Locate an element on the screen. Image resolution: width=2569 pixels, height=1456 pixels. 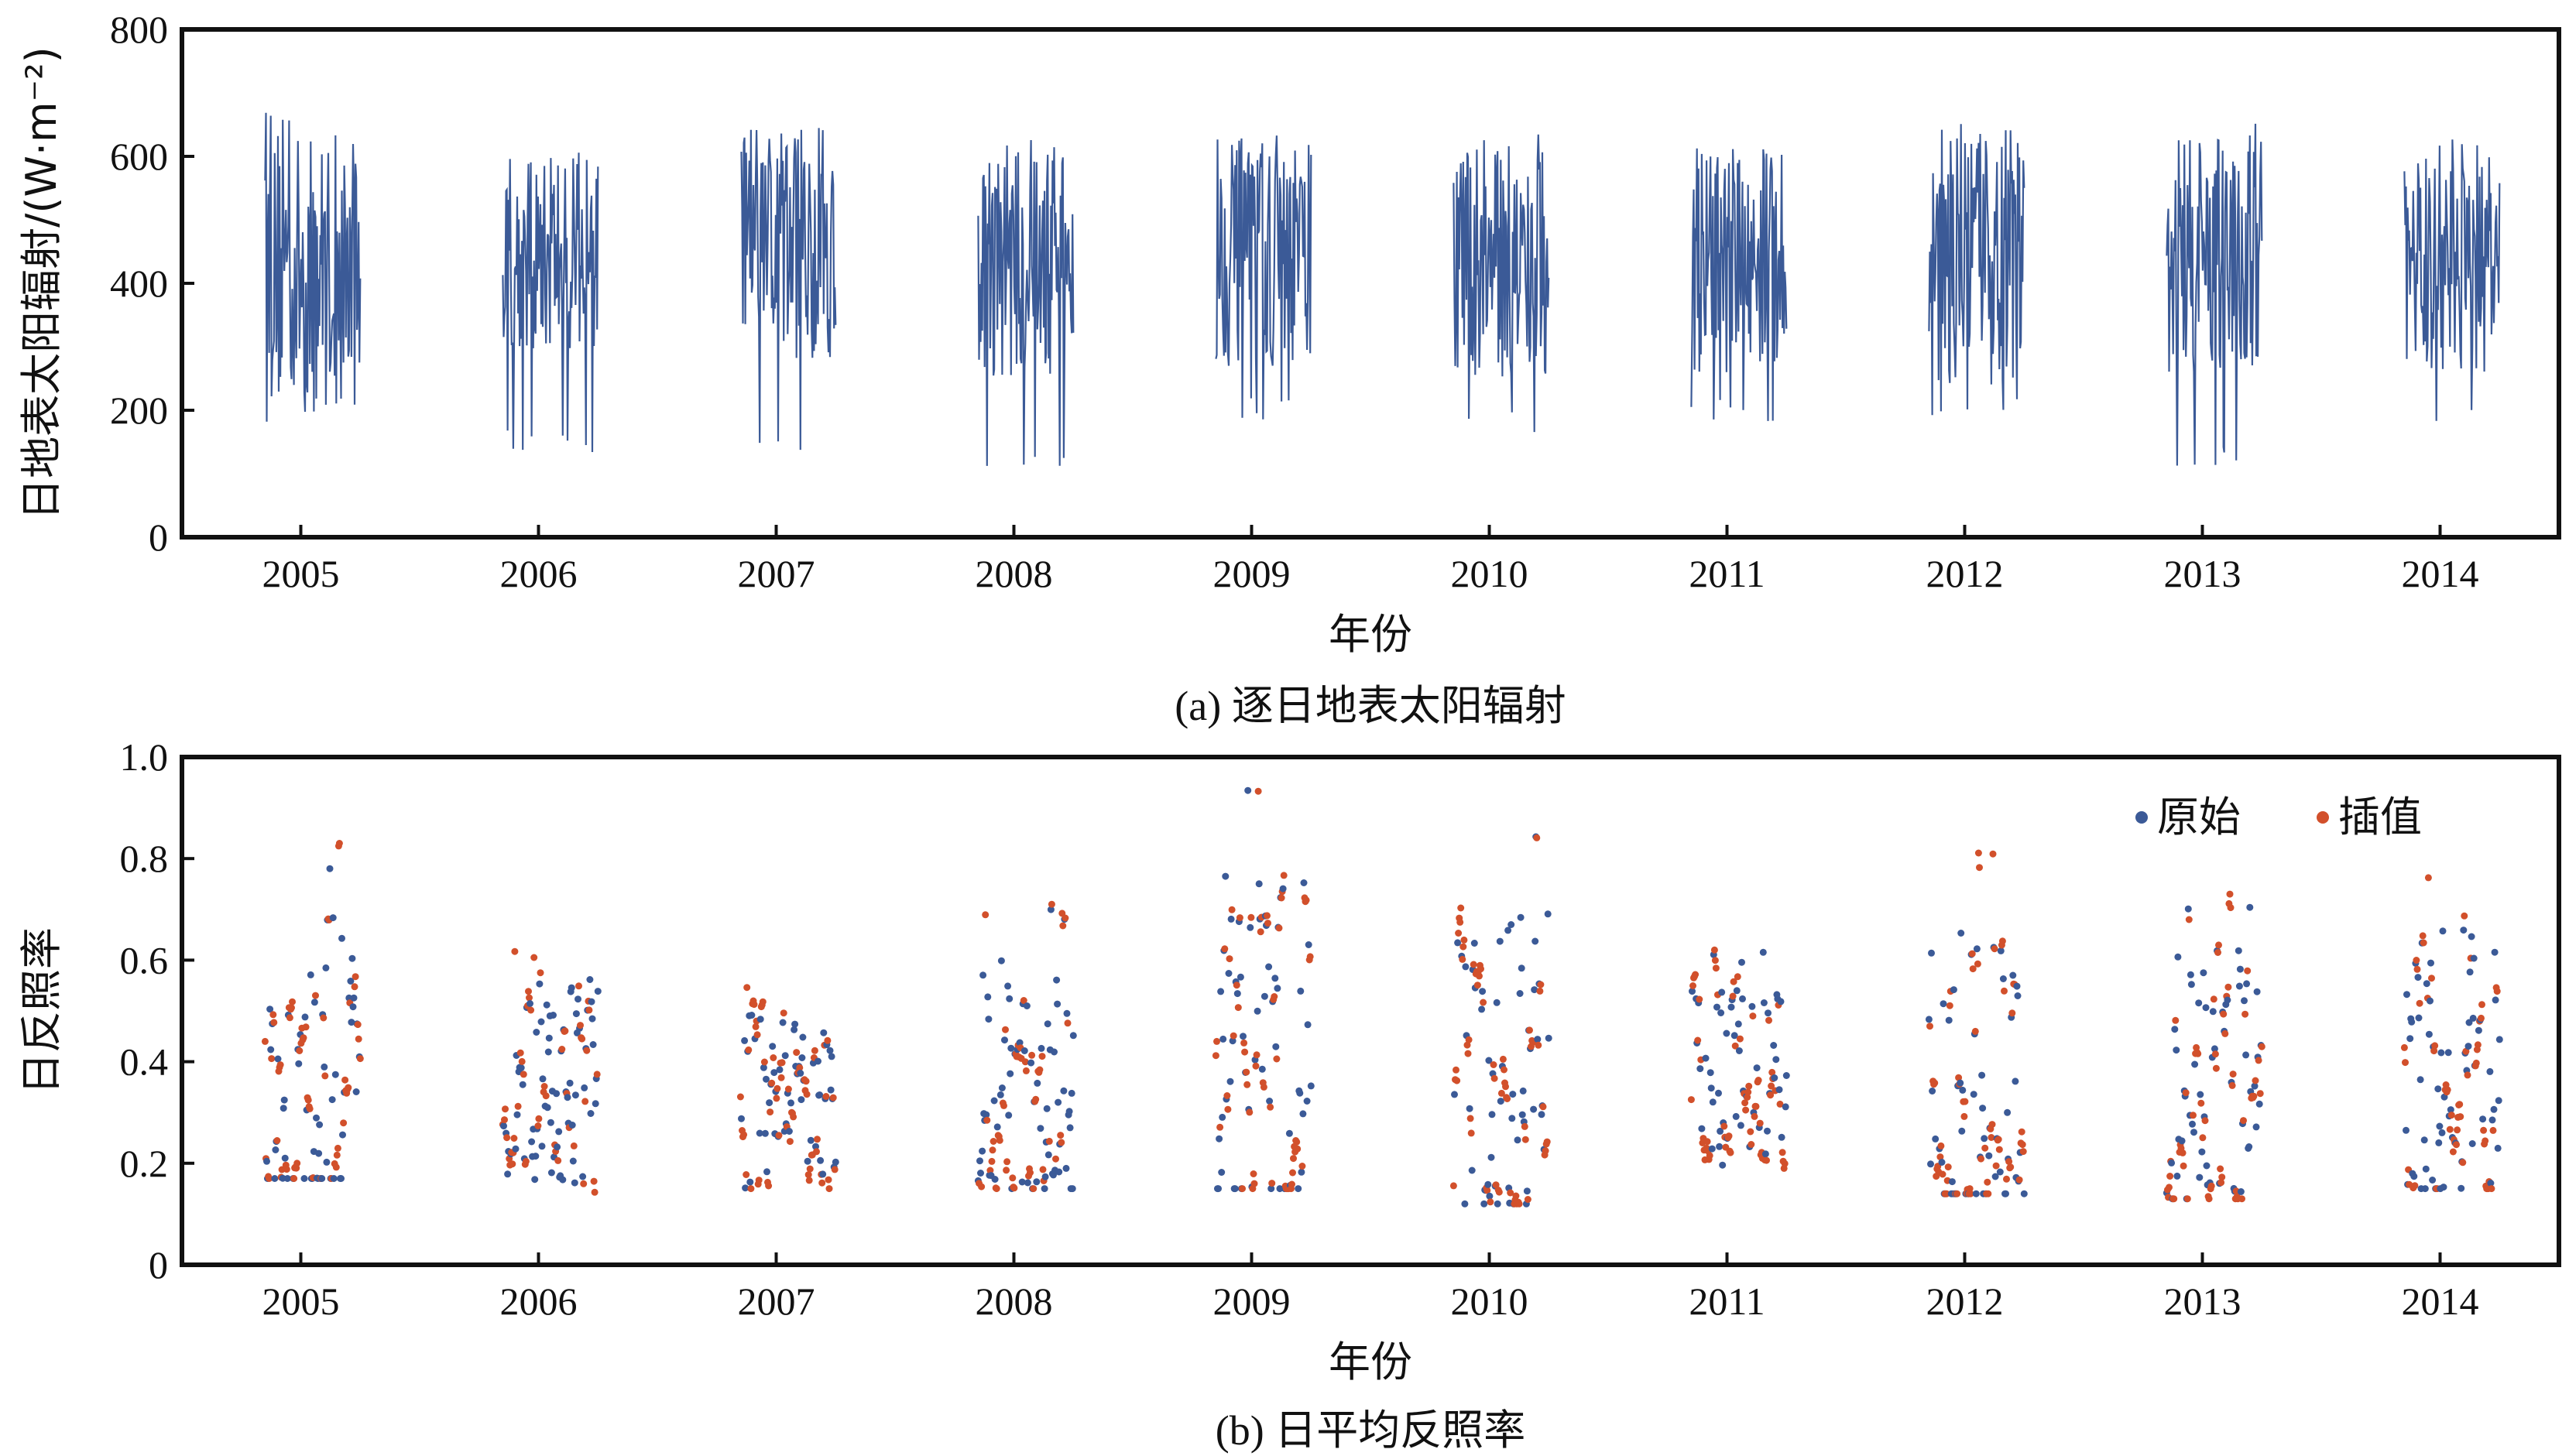
x-tick-label: 2009 is located at coordinates (1252, 574).